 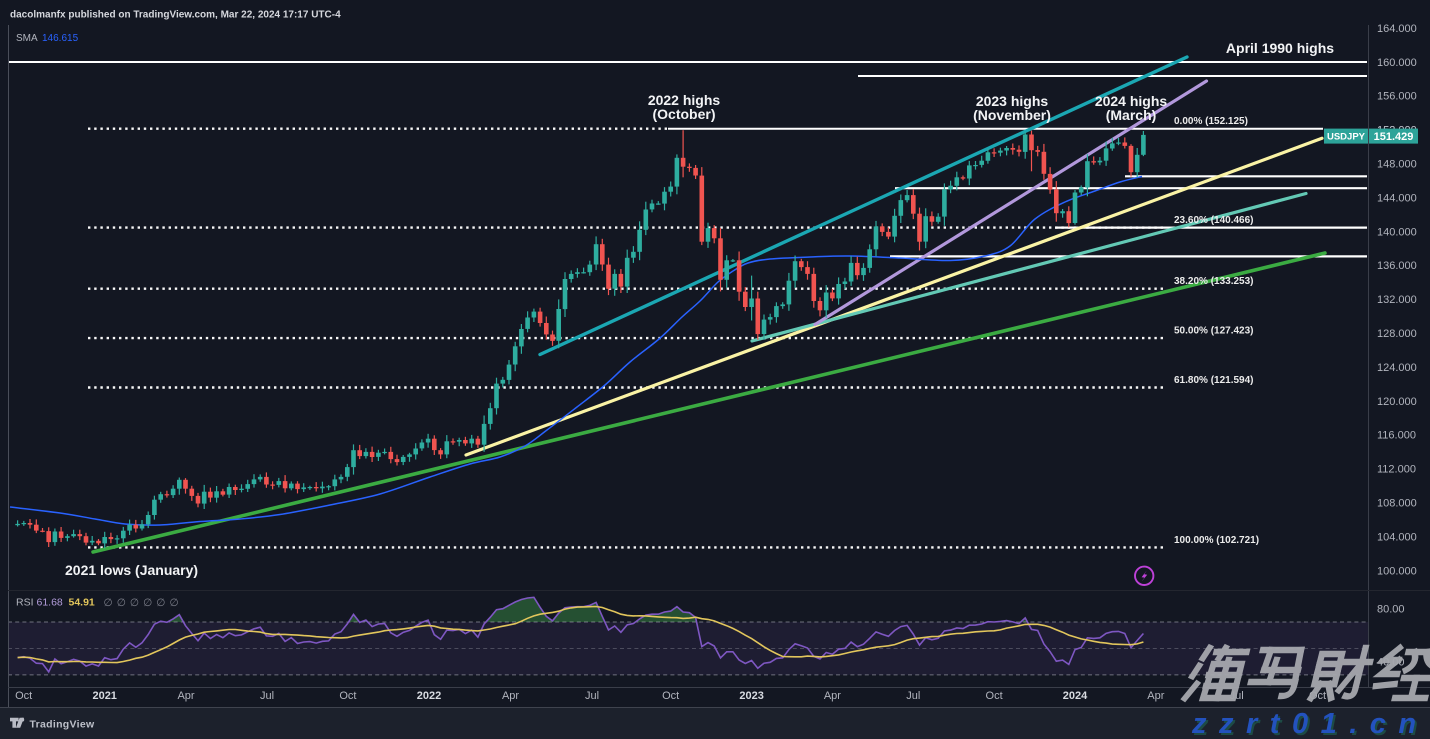 What do you see at coordinates (60, 38) in the screenshot?
I see `svg-text: 146.615` at bounding box center [60, 38].